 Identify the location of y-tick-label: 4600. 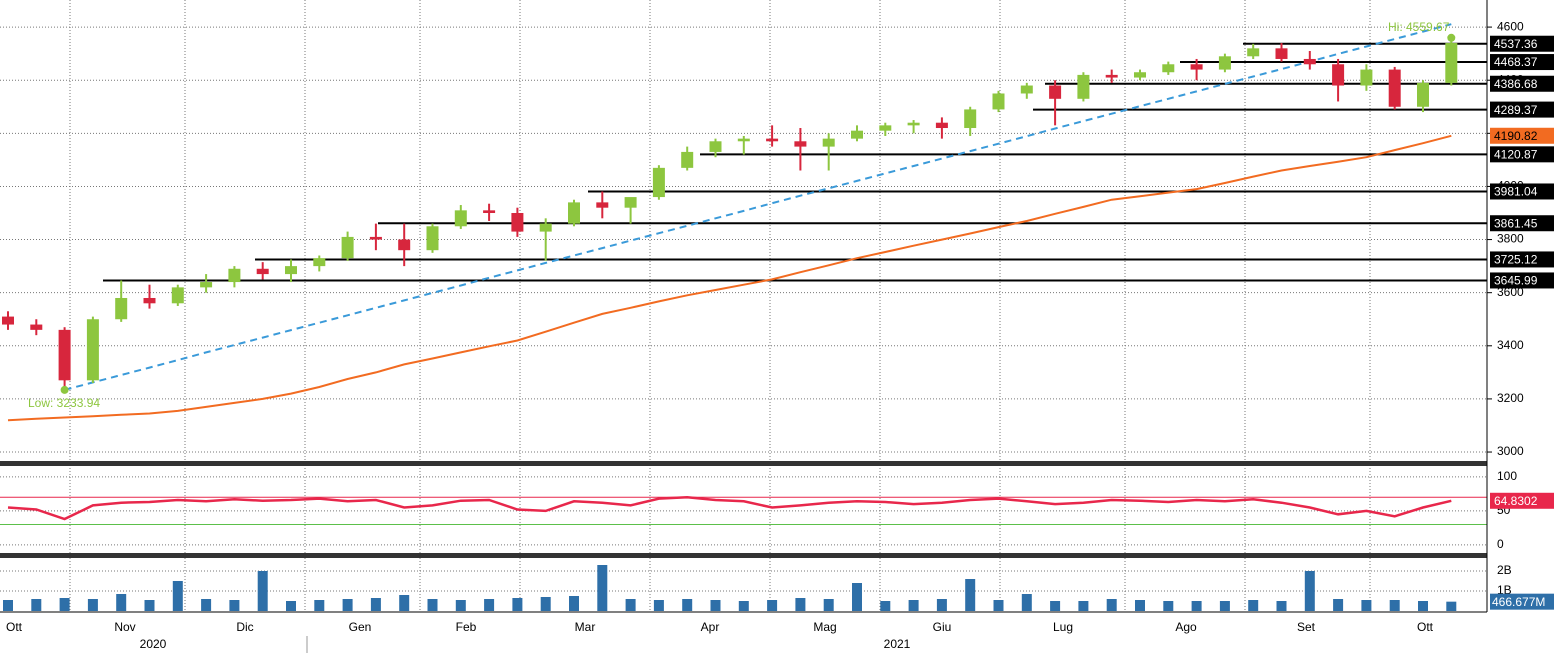
(1510, 26).